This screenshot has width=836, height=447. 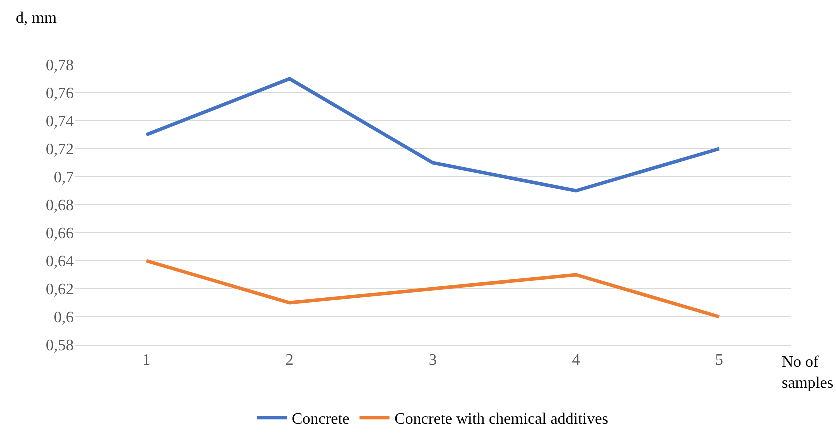 What do you see at coordinates (60, 94) in the screenshot?
I see `y-tick-label: 0,76` at bounding box center [60, 94].